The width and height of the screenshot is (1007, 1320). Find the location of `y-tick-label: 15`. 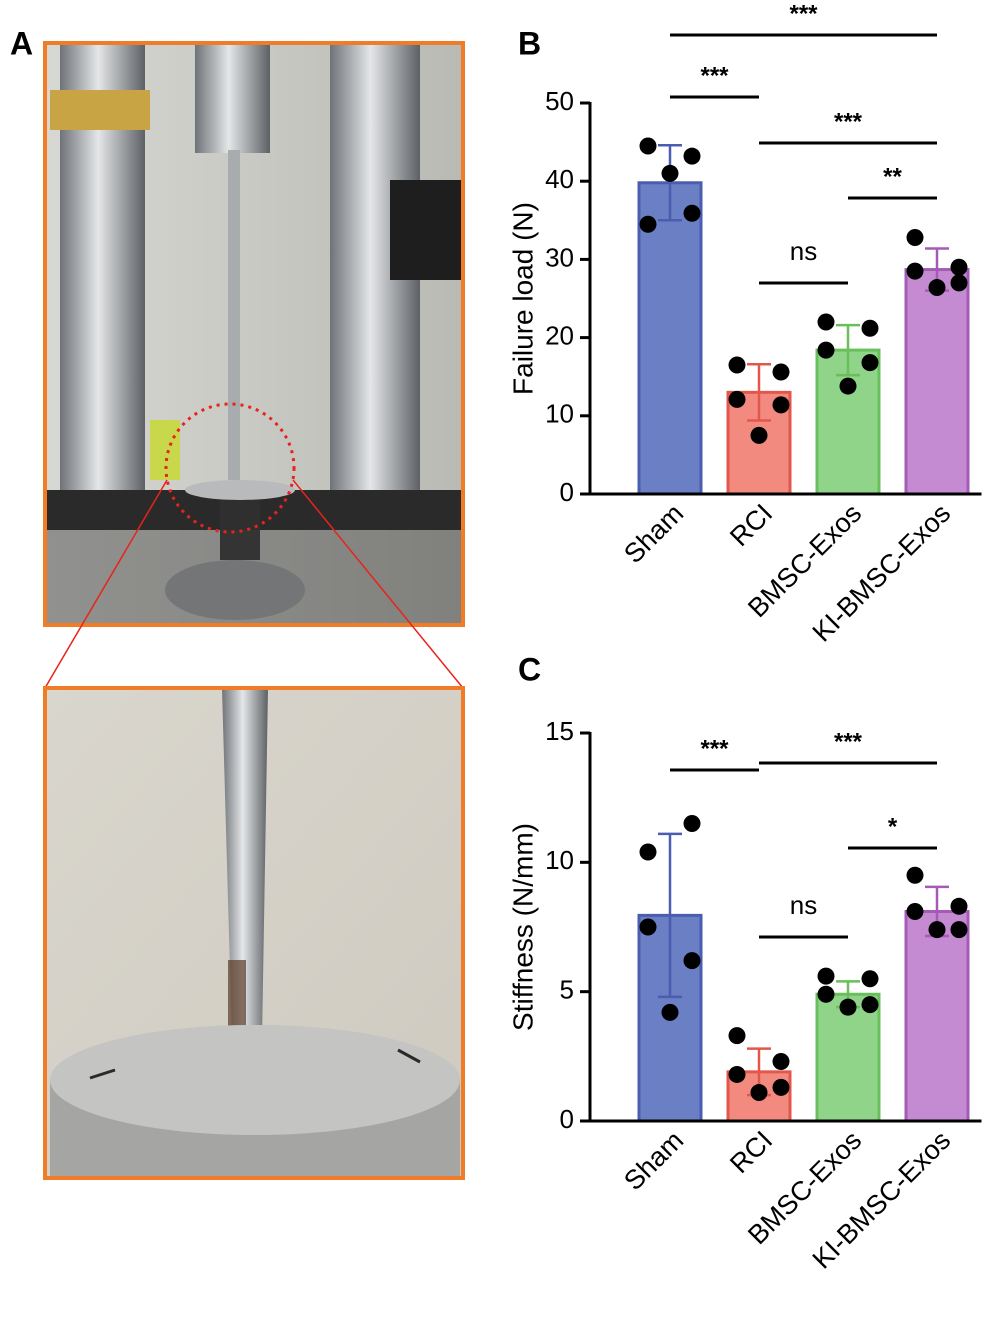

y-tick-label: 15 is located at coordinates (559, 731).